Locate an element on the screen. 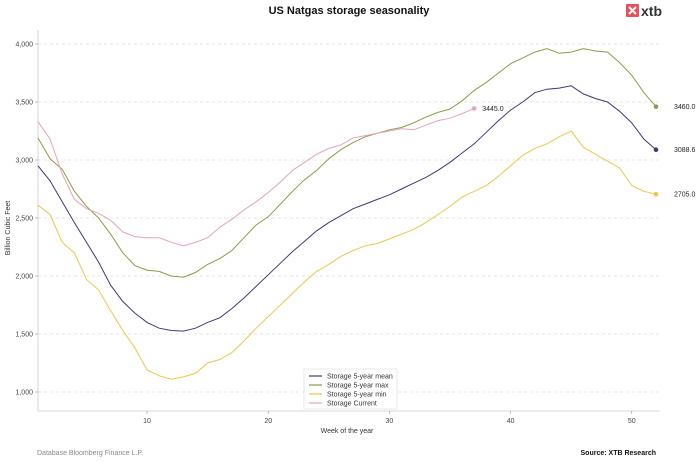 Image resolution: width=700 pixels, height=462 pixels. end-label-storage-5-year-max: 3460.0 is located at coordinates (685, 107).